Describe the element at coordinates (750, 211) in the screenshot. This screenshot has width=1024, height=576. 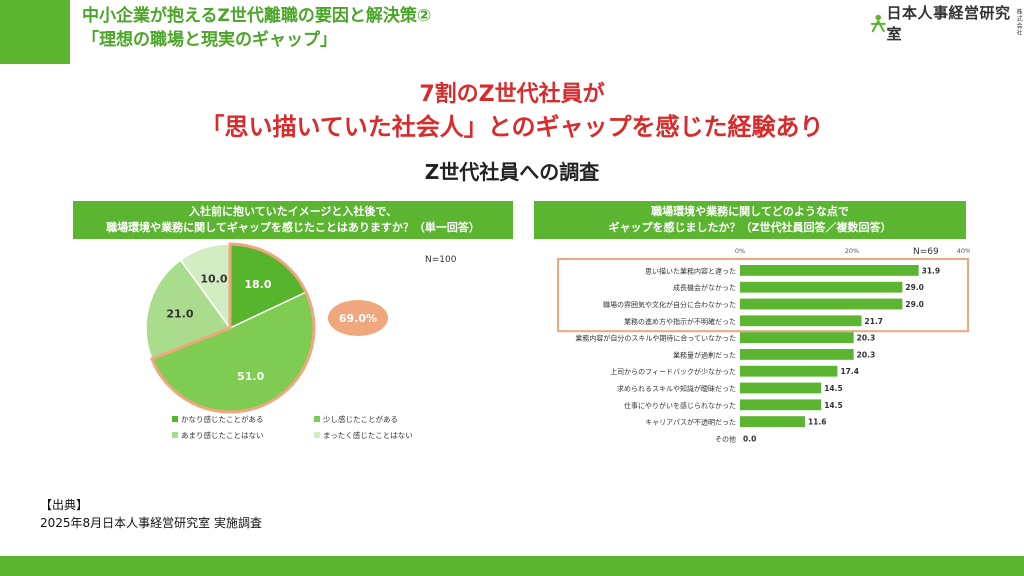
I see `right-panel-heading-line1: 職場環境や業務に関してどのような点で` at that location.